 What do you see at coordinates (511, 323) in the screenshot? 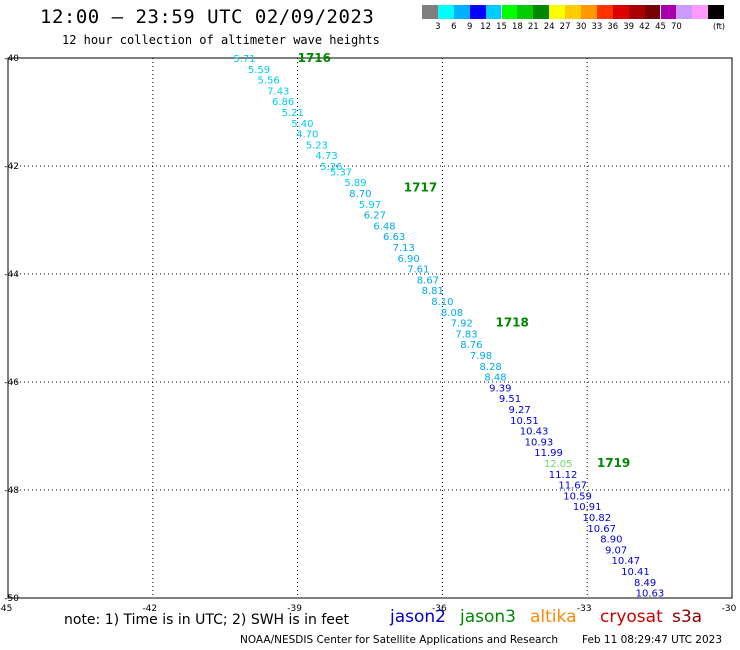
I see `time-label: 1718` at bounding box center [511, 323].